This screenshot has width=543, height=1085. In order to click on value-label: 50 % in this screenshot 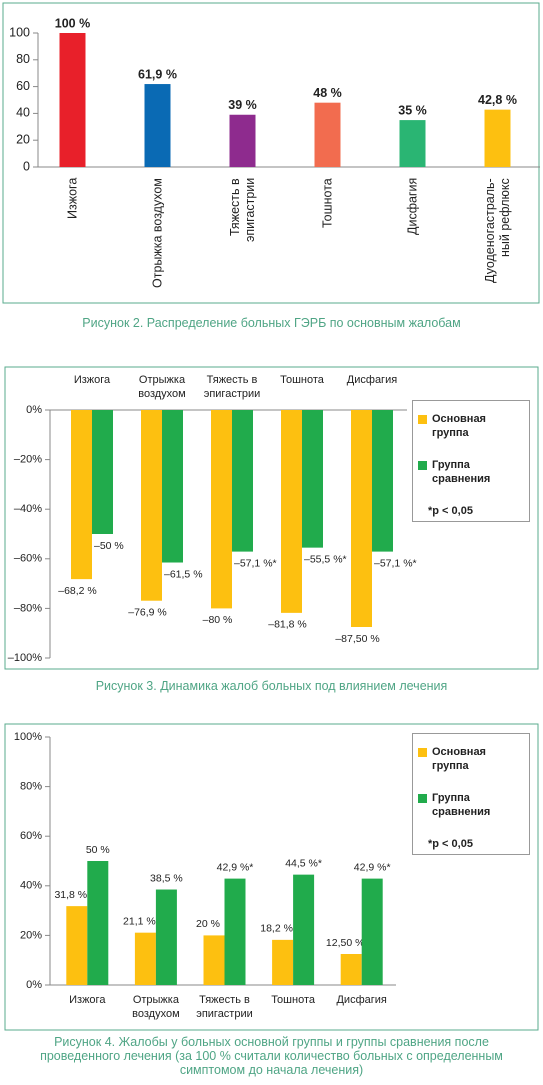, I will do `click(98, 850)`.